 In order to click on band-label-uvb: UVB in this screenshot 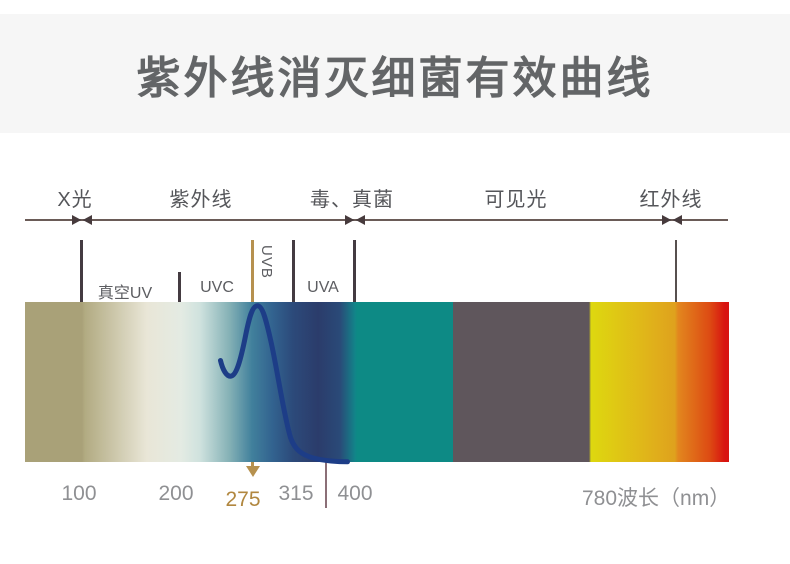, I will do `click(266, 262)`.